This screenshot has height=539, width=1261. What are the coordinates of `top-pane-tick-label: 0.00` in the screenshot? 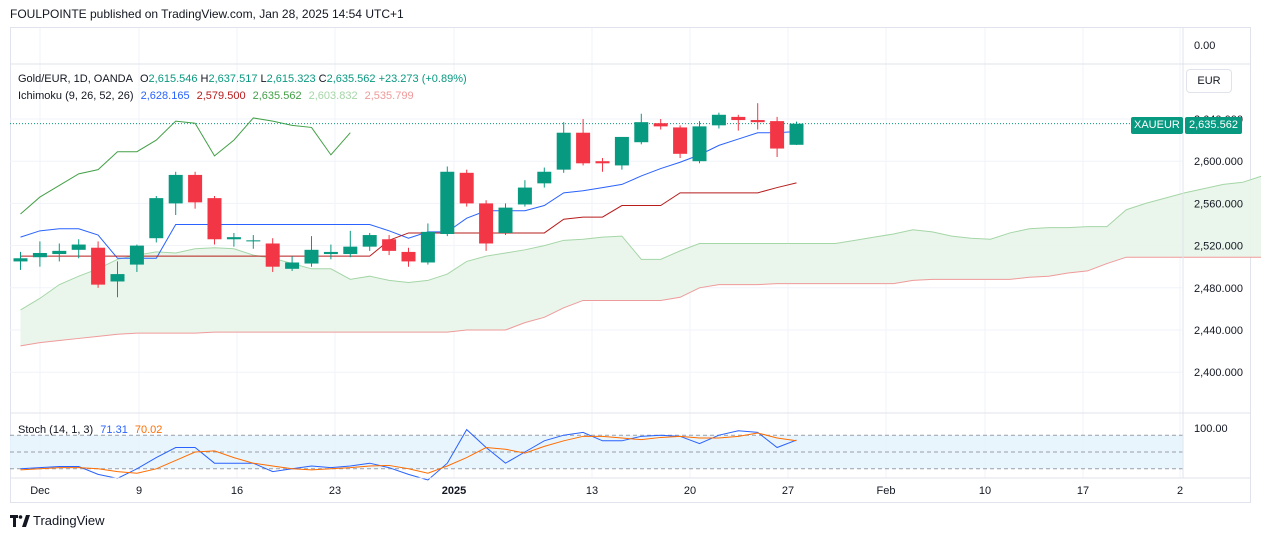 It's located at (1204, 46).